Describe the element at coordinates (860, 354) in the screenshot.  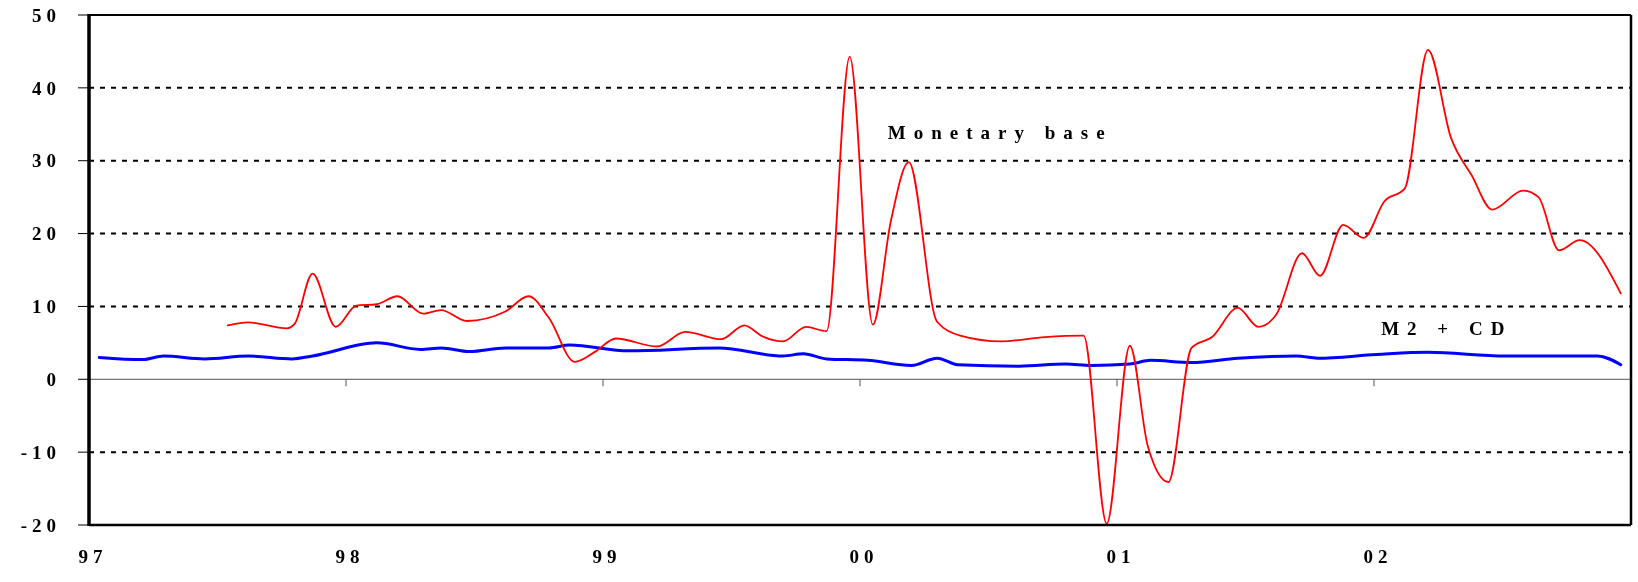
I see `line-series` at that location.